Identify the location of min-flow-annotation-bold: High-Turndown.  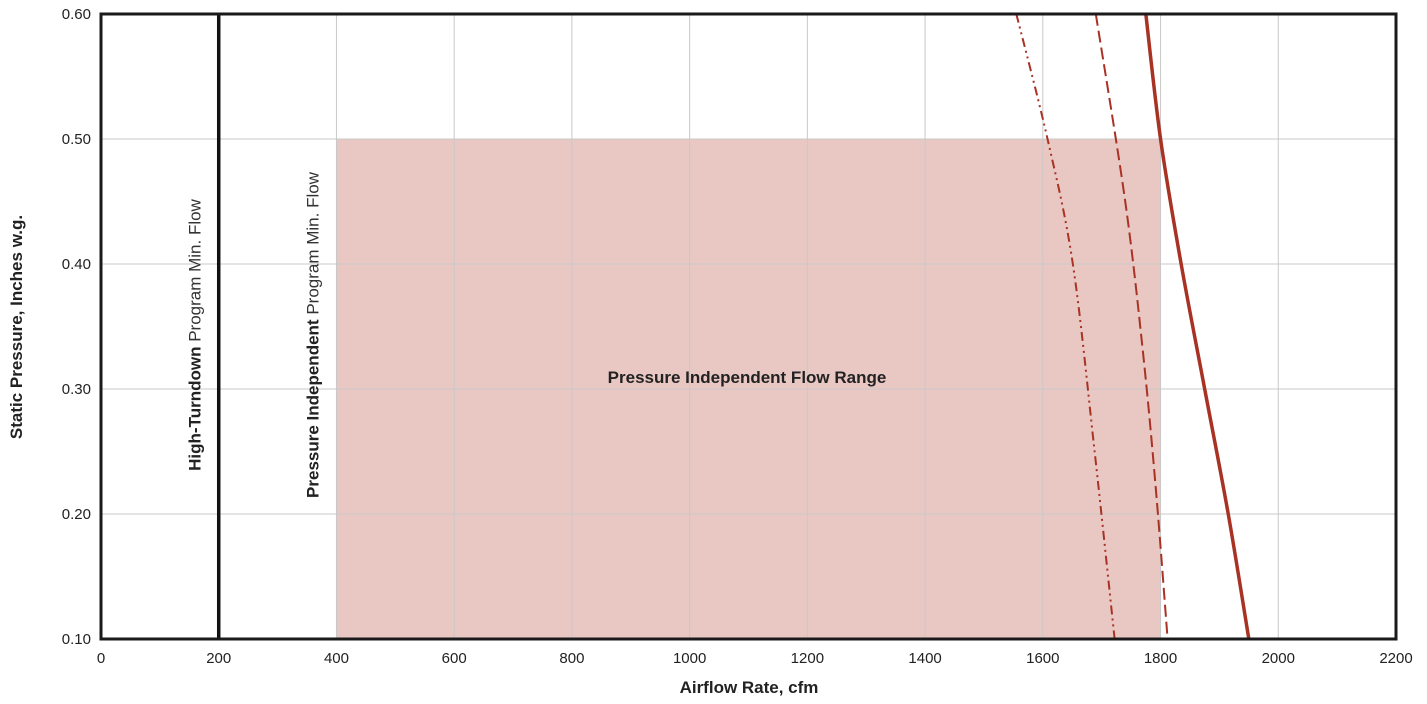
(195, 409).